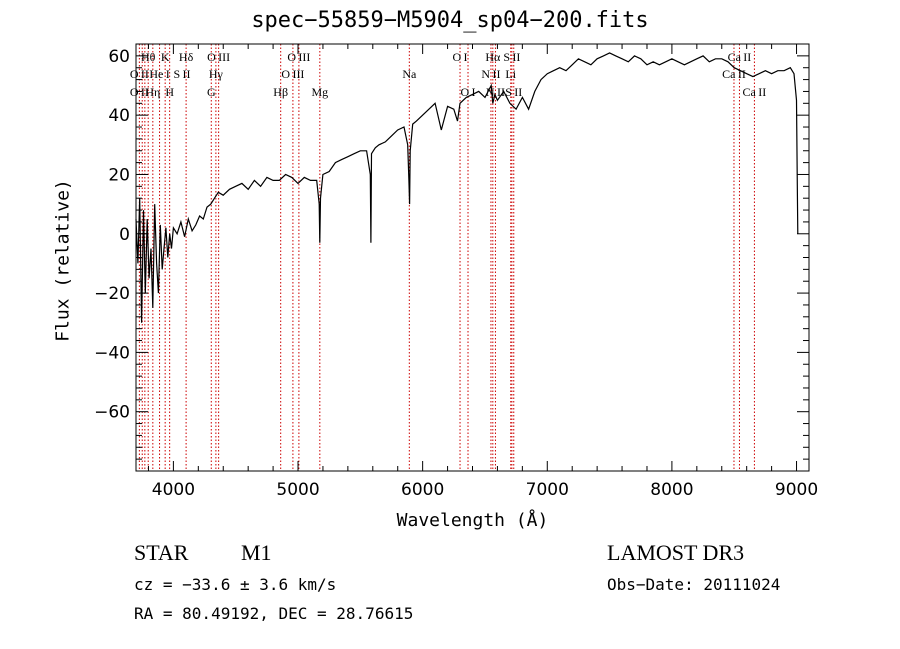  I want to click on y-tick-label: −20, so click(112, 294).